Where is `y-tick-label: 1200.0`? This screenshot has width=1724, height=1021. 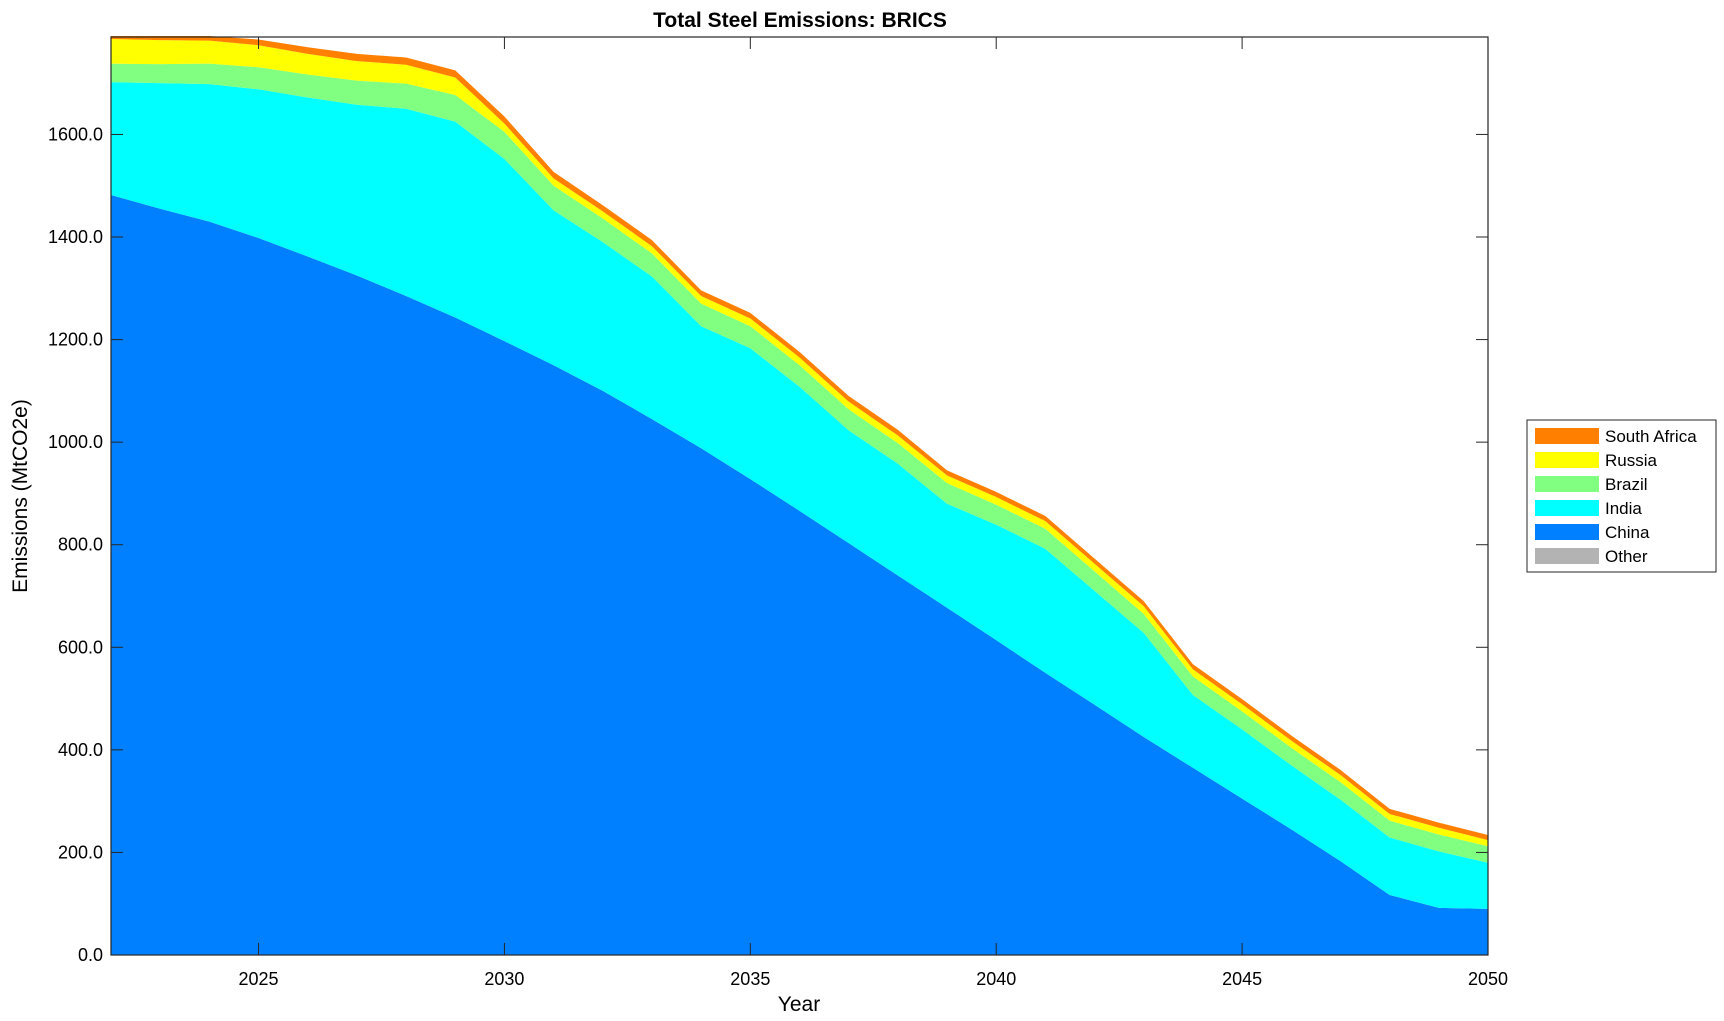 y-tick-label: 1200.0 is located at coordinates (75, 340).